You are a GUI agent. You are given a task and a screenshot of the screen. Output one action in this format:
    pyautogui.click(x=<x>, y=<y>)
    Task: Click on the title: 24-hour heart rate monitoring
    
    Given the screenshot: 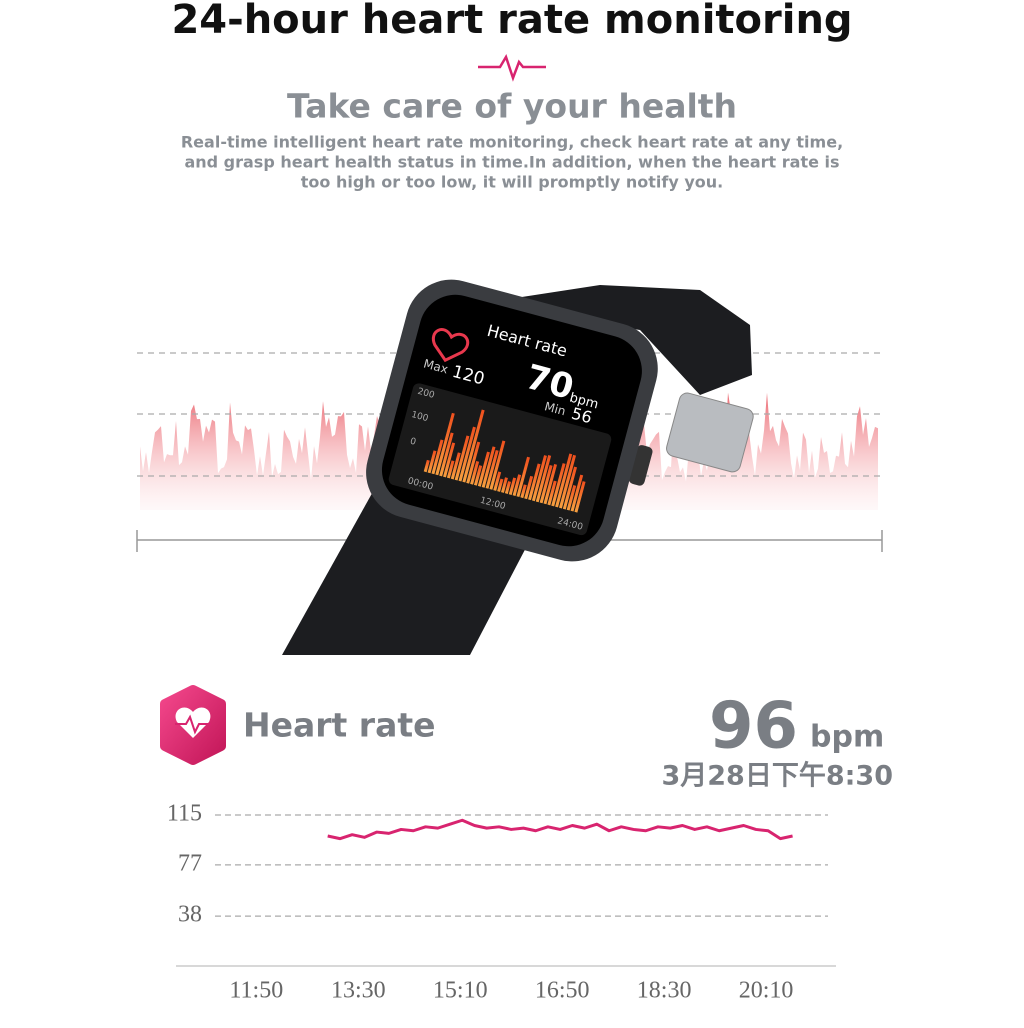 What is the action you would take?
    pyautogui.click(x=511, y=21)
    